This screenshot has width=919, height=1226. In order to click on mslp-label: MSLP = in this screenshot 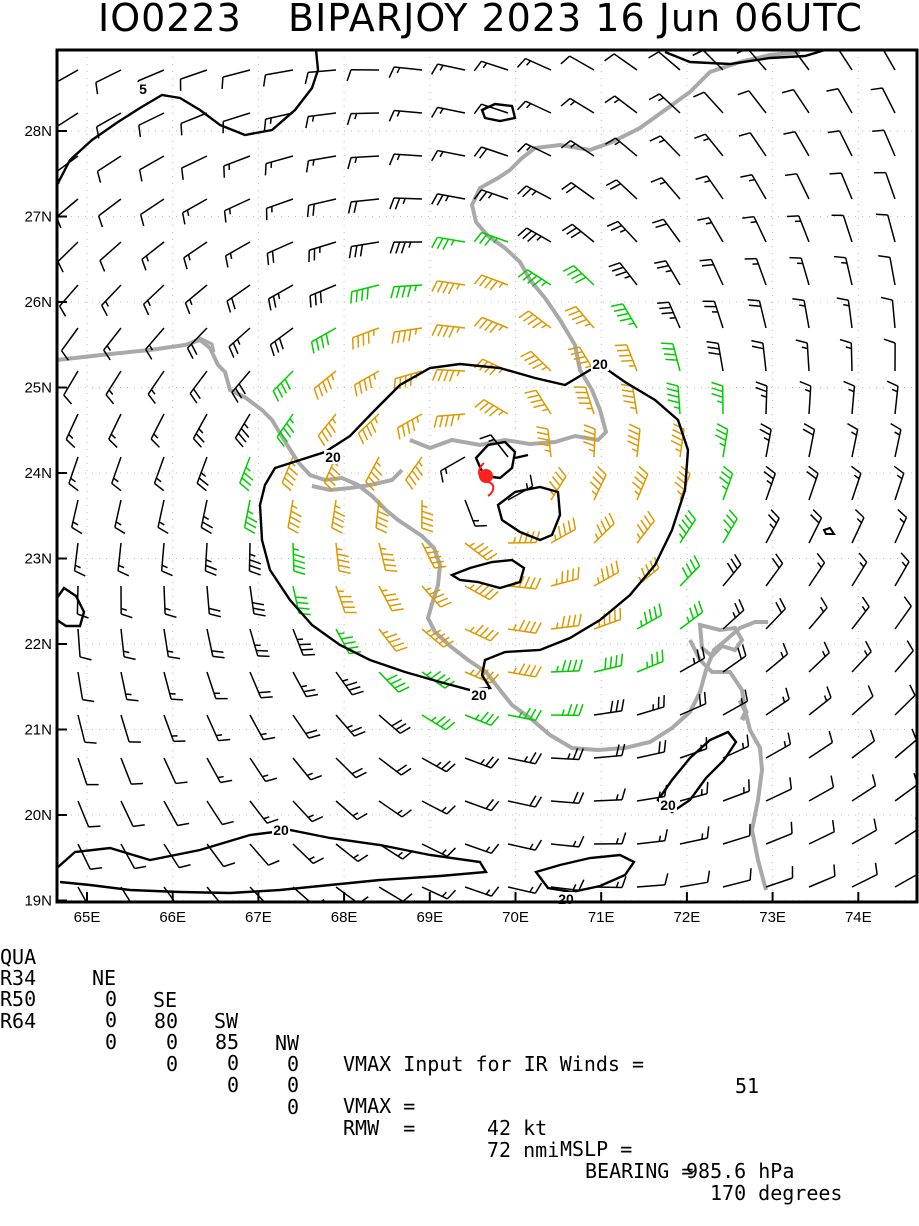, I will do `click(596, 1150)`.